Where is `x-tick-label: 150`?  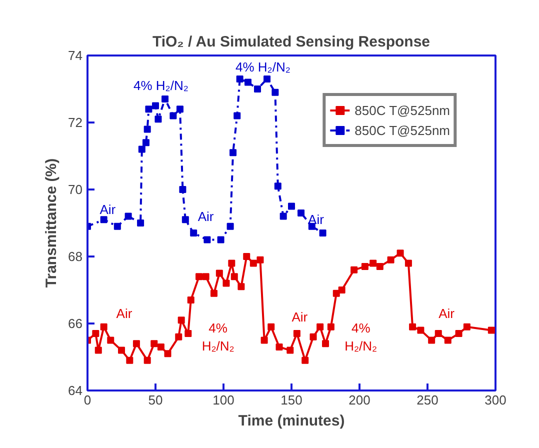
x-tick-label: 150 is located at coordinates (291, 400).